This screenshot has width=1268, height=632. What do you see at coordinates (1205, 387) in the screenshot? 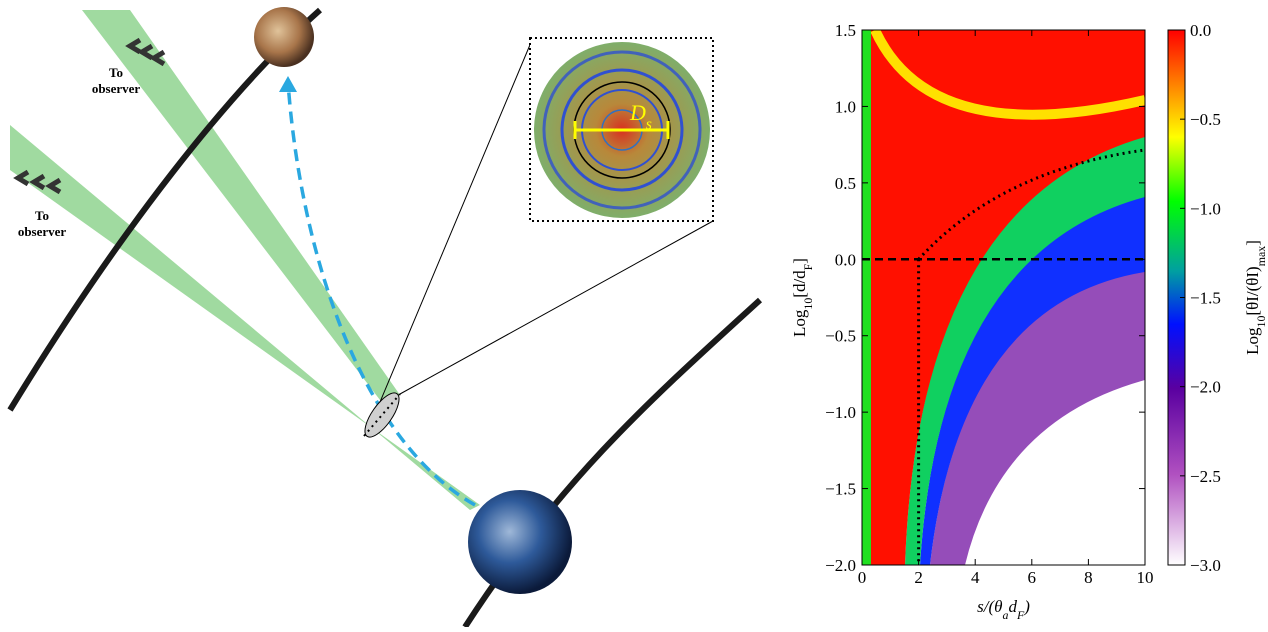
I see `colorbar-tick-label: −2.0` at bounding box center [1205, 387].